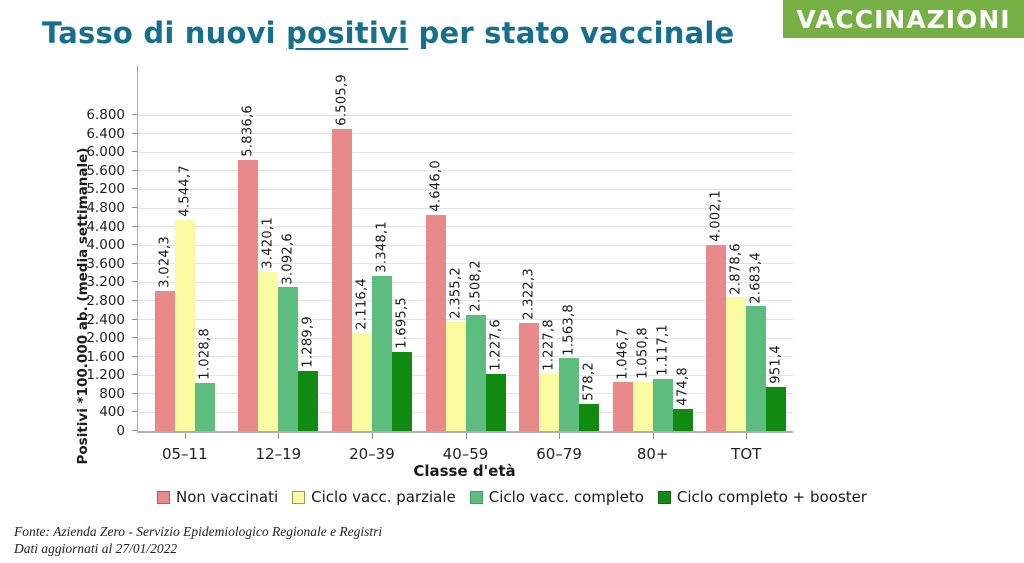  I want to click on bar: 1.289,9, so click(308, 373).